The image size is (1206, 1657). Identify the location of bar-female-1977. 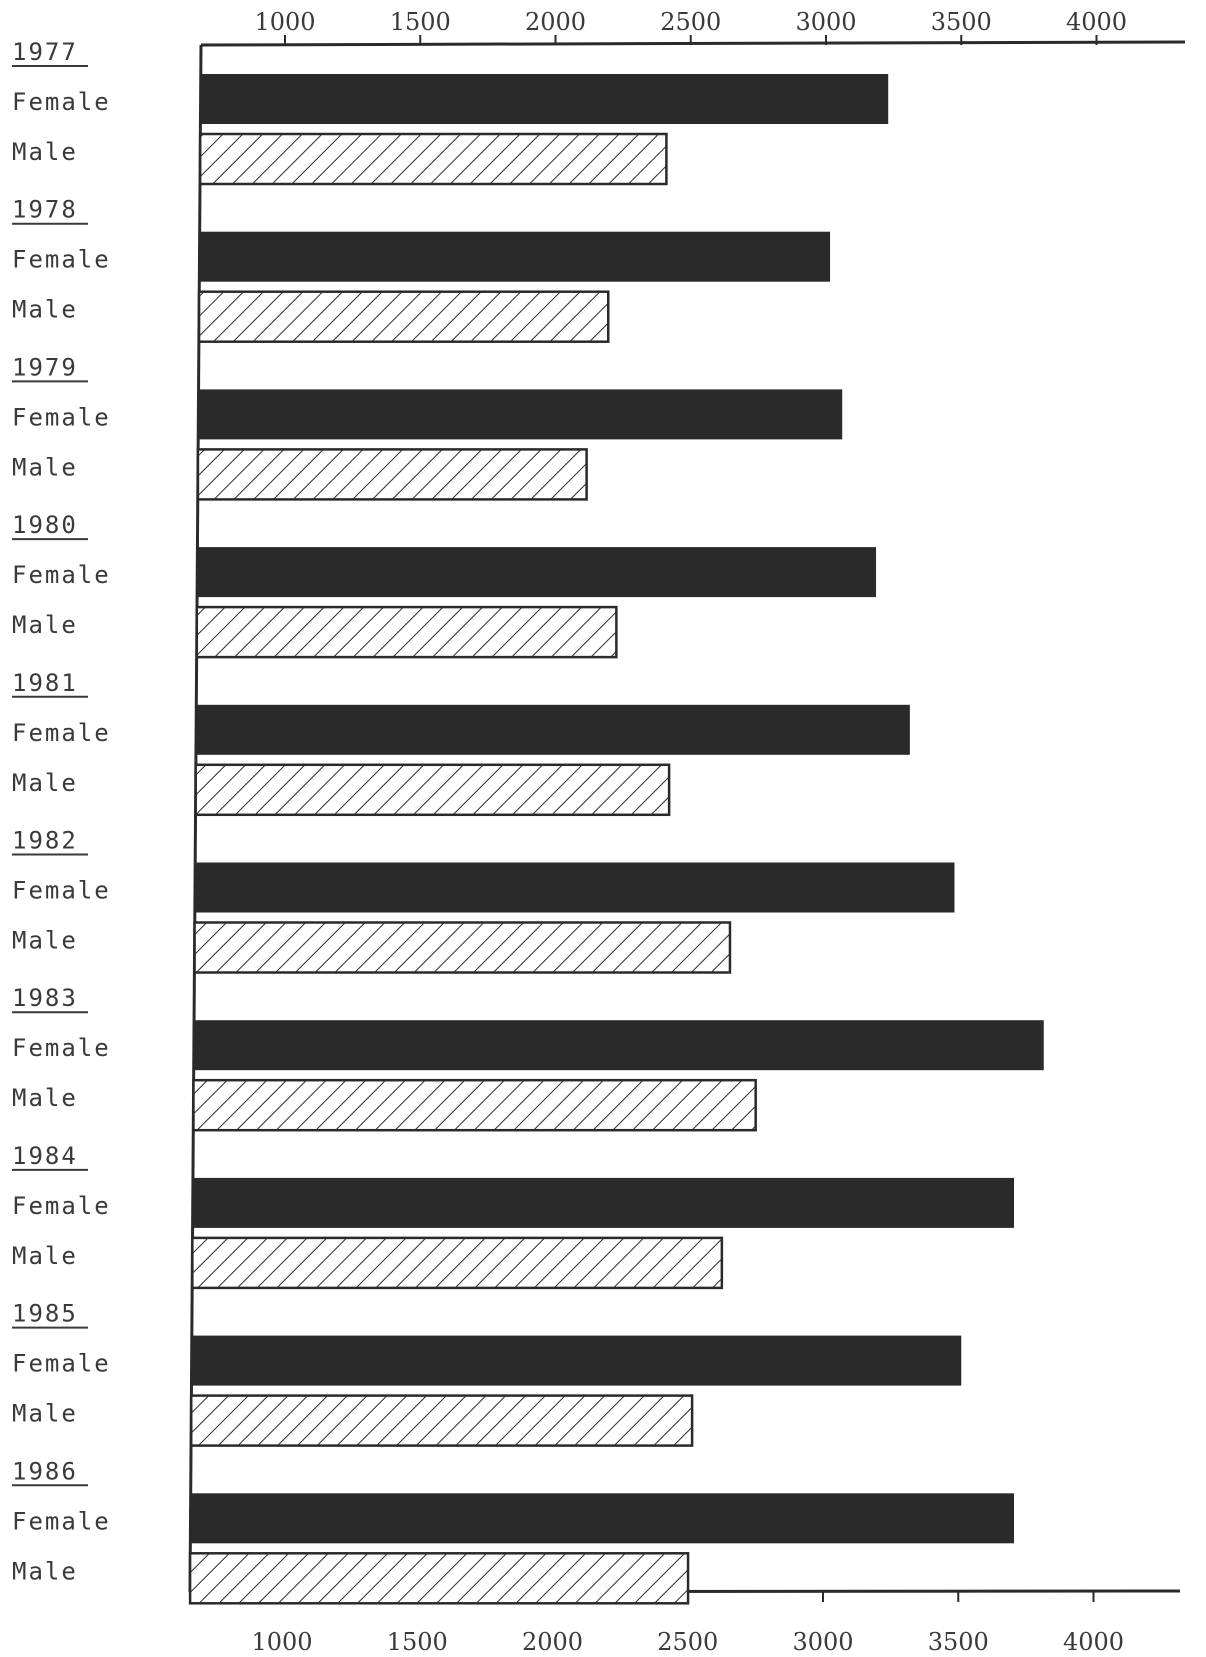
(544, 99).